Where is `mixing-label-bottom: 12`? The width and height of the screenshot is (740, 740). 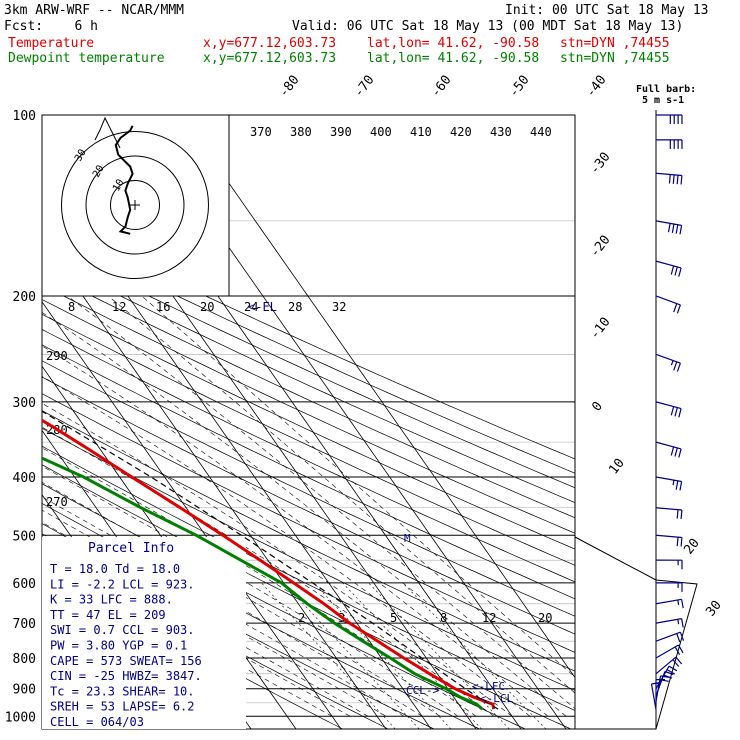 mixing-label-bottom: 12 is located at coordinates (489, 618).